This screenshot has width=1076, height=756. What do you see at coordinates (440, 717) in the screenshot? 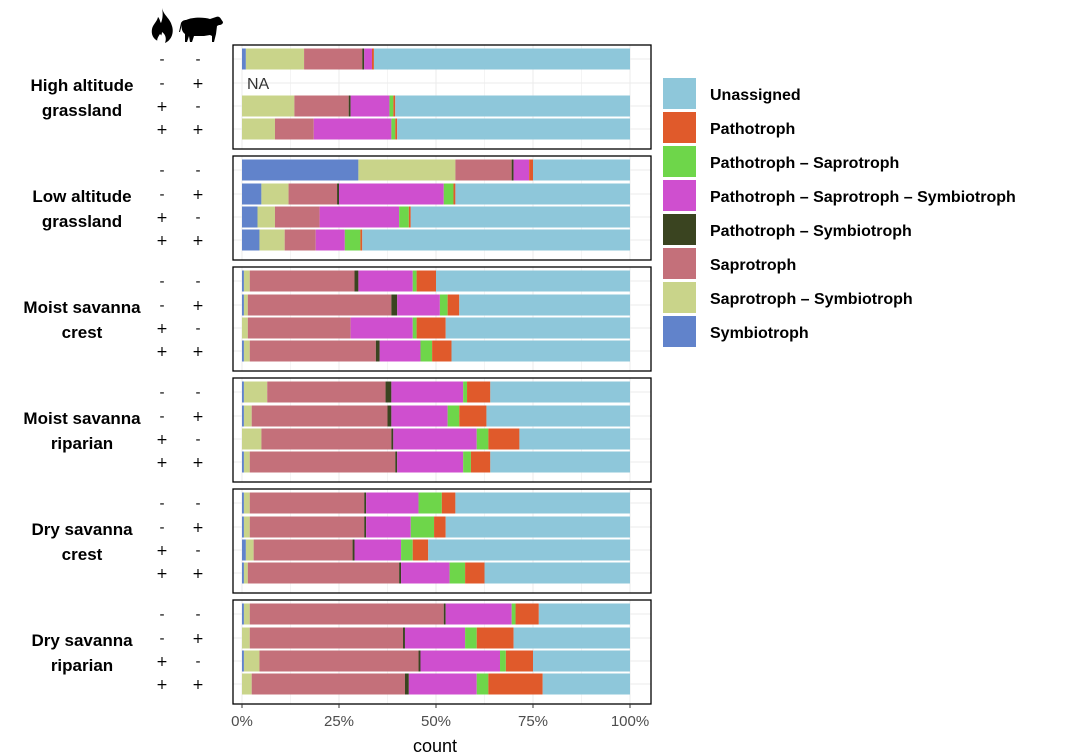
I see `x-axis: 0% 25% 50% 75% 100%` at bounding box center [440, 717].